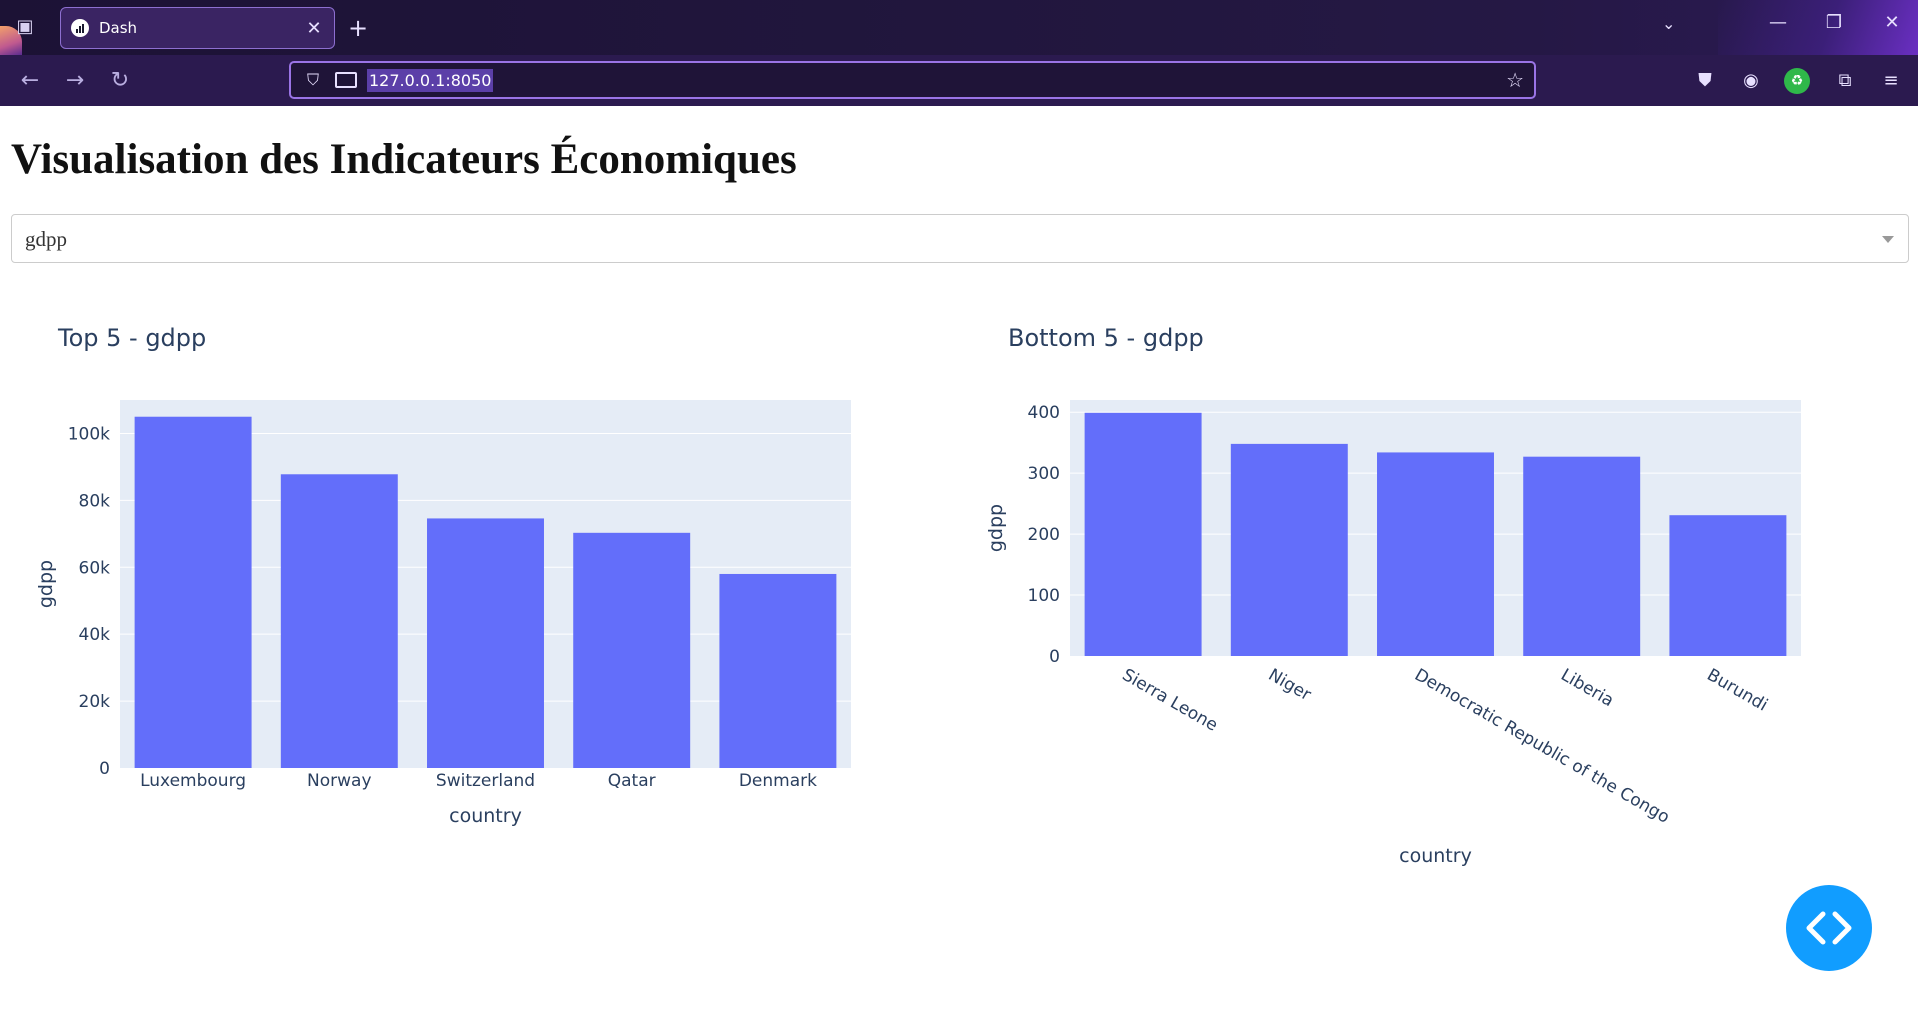 Image resolution: width=1918 pixels, height=1017 pixels. What do you see at coordinates (46, 239) in the screenshot?
I see `dropdown-selected-value: gdpp` at bounding box center [46, 239].